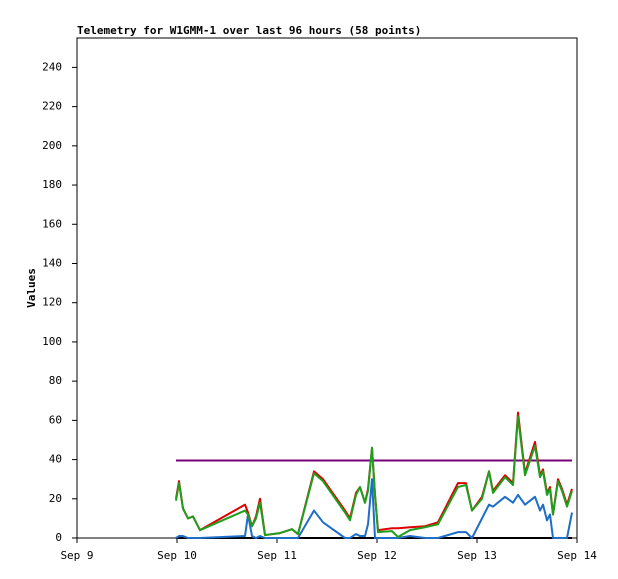 This screenshot has height=579, width=618. What do you see at coordinates (52, 223) in the screenshot?
I see `y-tick-label: 160` at bounding box center [52, 223].